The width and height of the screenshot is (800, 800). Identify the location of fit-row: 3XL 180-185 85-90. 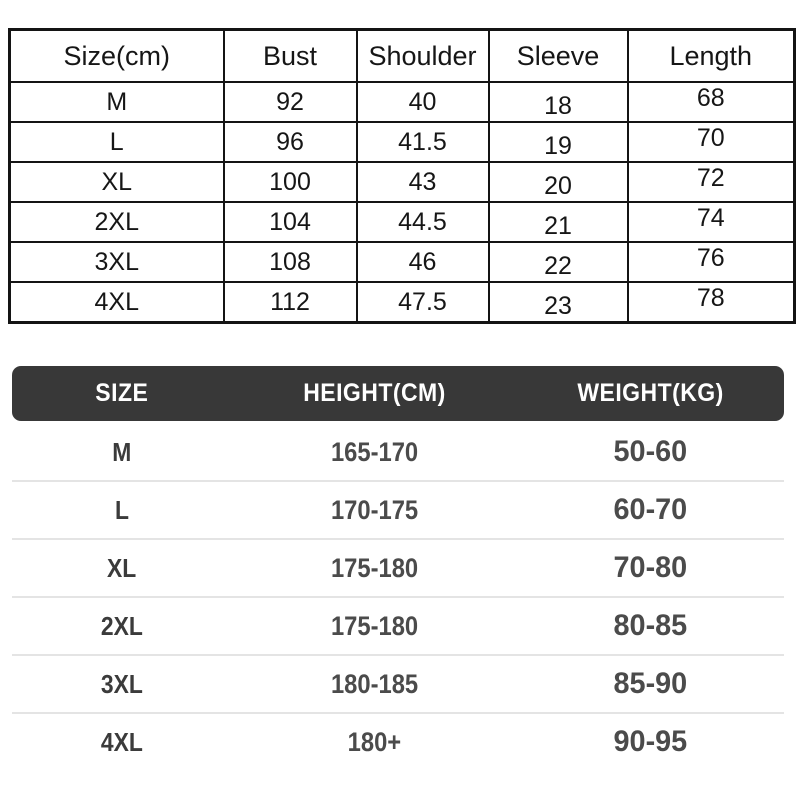
(398, 685).